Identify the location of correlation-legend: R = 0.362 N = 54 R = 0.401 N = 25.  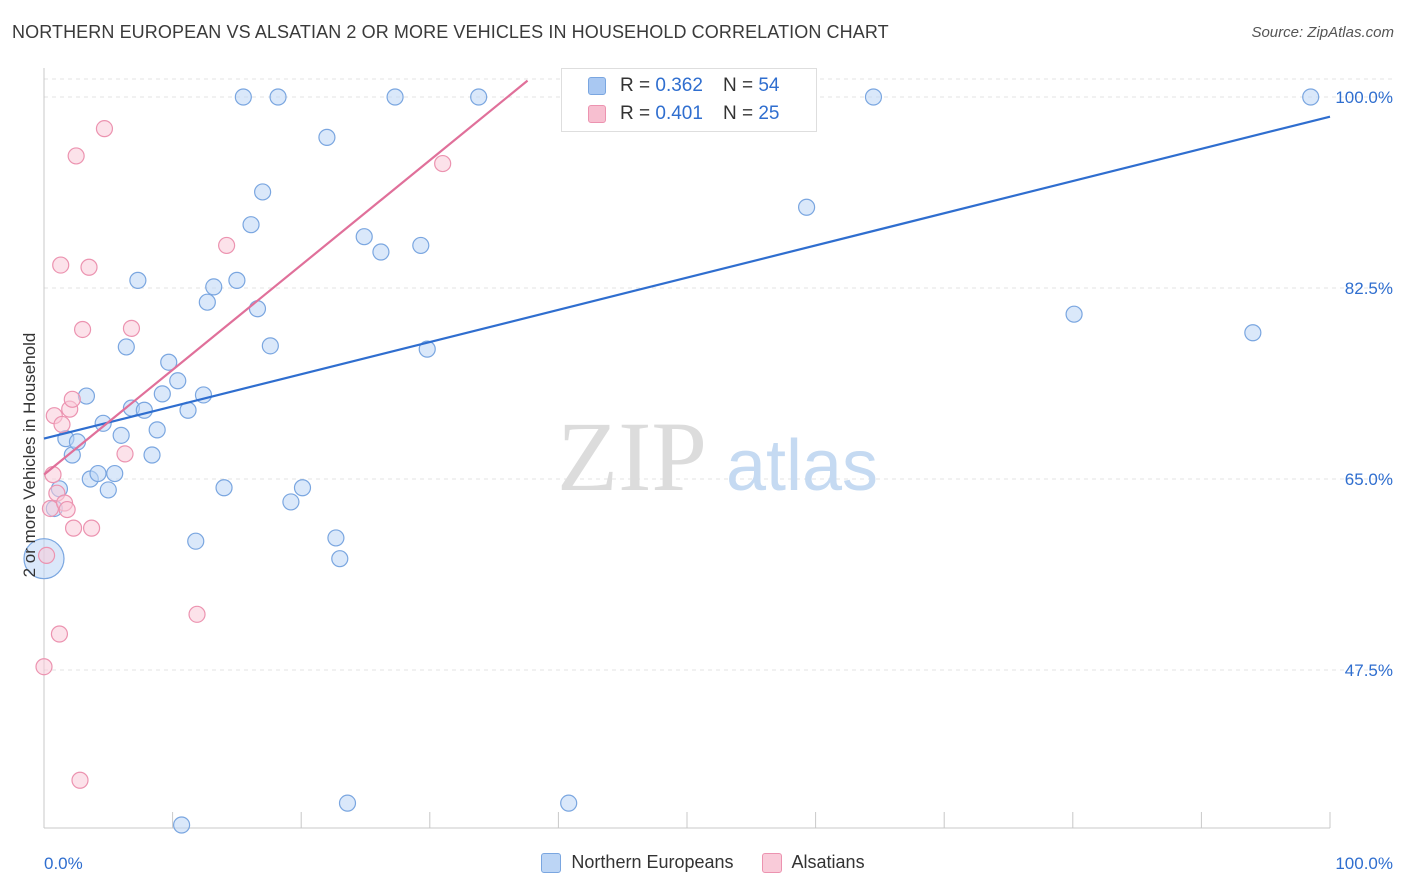
(689, 100).